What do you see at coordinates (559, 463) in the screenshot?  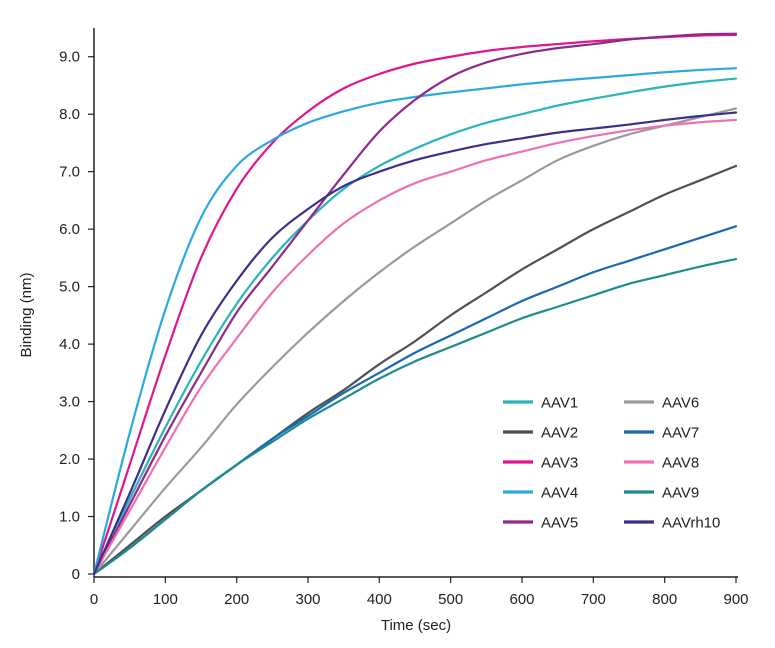 I see `legend-label-aav3: AAV3` at bounding box center [559, 463].